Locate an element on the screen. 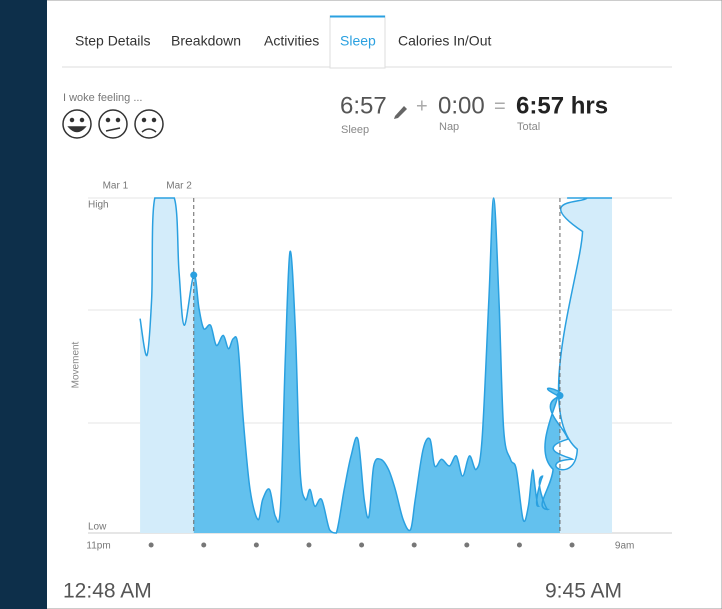 This screenshot has height=609, width=722. sleep-label: Sleep is located at coordinates (355, 130).